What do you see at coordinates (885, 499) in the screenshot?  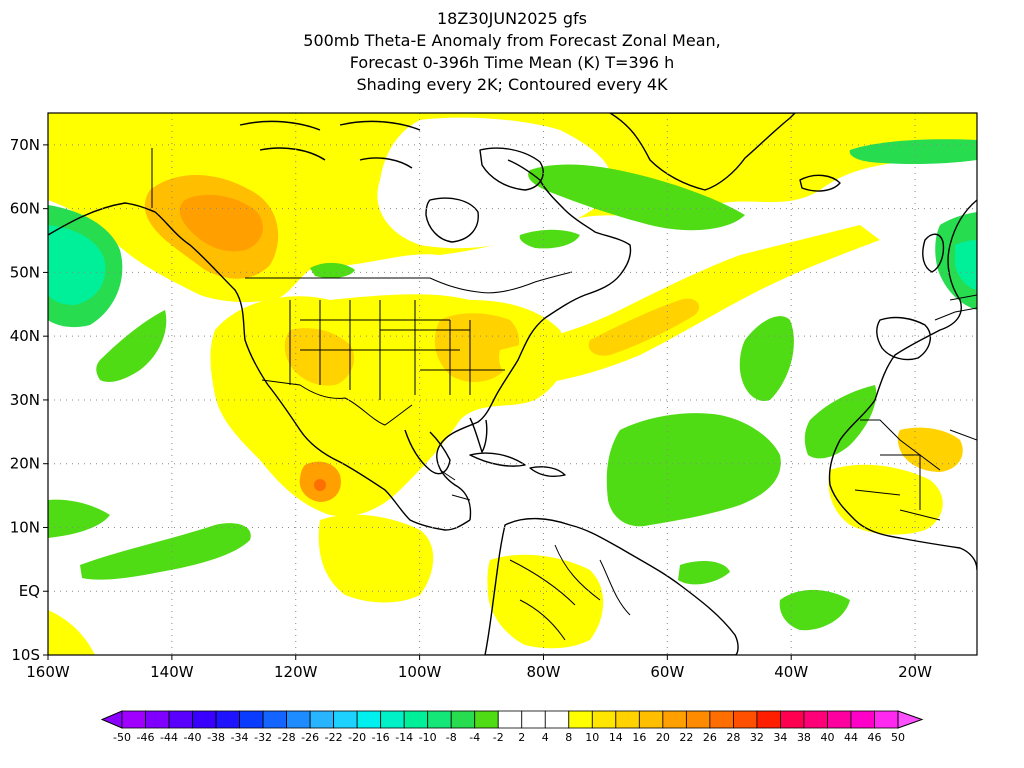 I see `shade-yellow-west-africa` at bounding box center [885, 499].